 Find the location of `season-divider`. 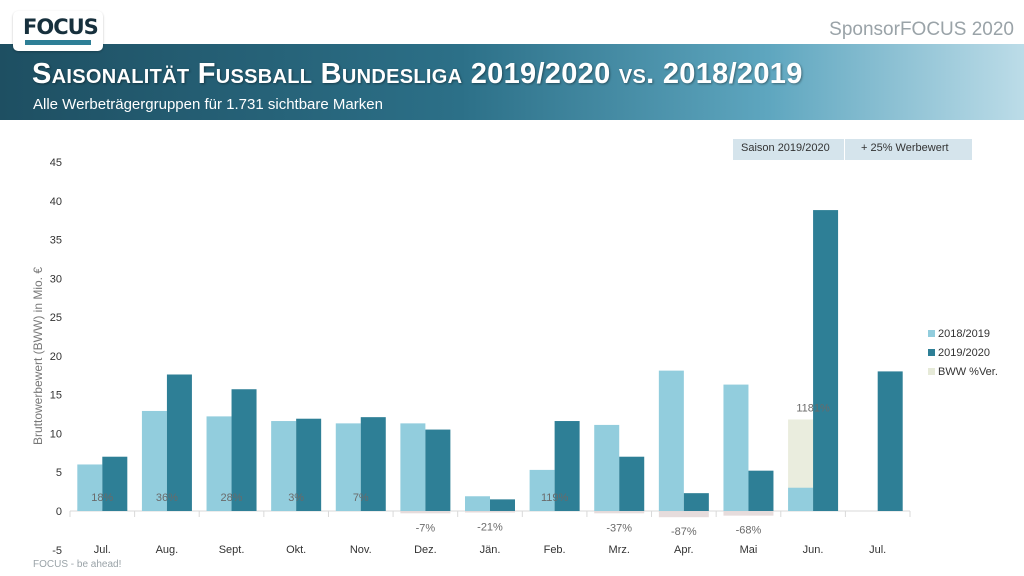

season-divider is located at coordinates (844, 149).